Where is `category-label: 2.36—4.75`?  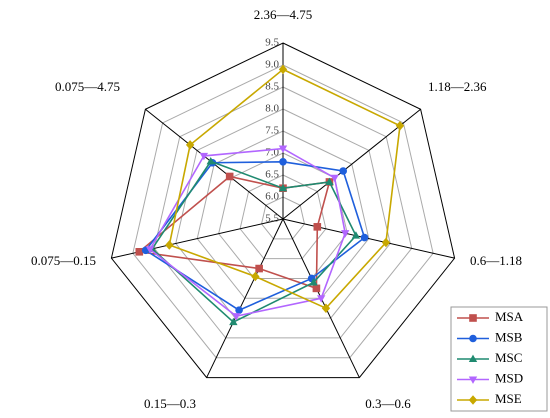
category-label: 2.36—4.75 is located at coordinates (283, 14).